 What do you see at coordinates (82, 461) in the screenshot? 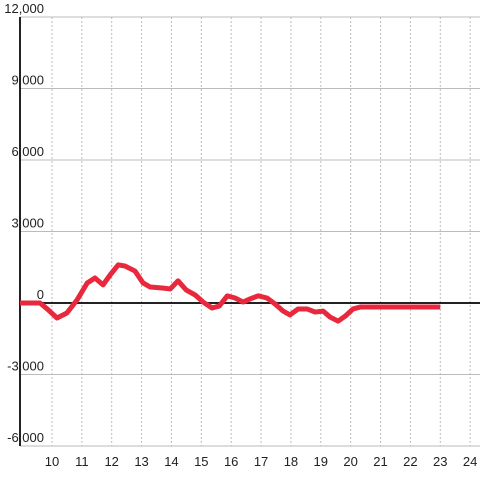
I see `x-tick-label: 11` at bounding box center [82, 461].